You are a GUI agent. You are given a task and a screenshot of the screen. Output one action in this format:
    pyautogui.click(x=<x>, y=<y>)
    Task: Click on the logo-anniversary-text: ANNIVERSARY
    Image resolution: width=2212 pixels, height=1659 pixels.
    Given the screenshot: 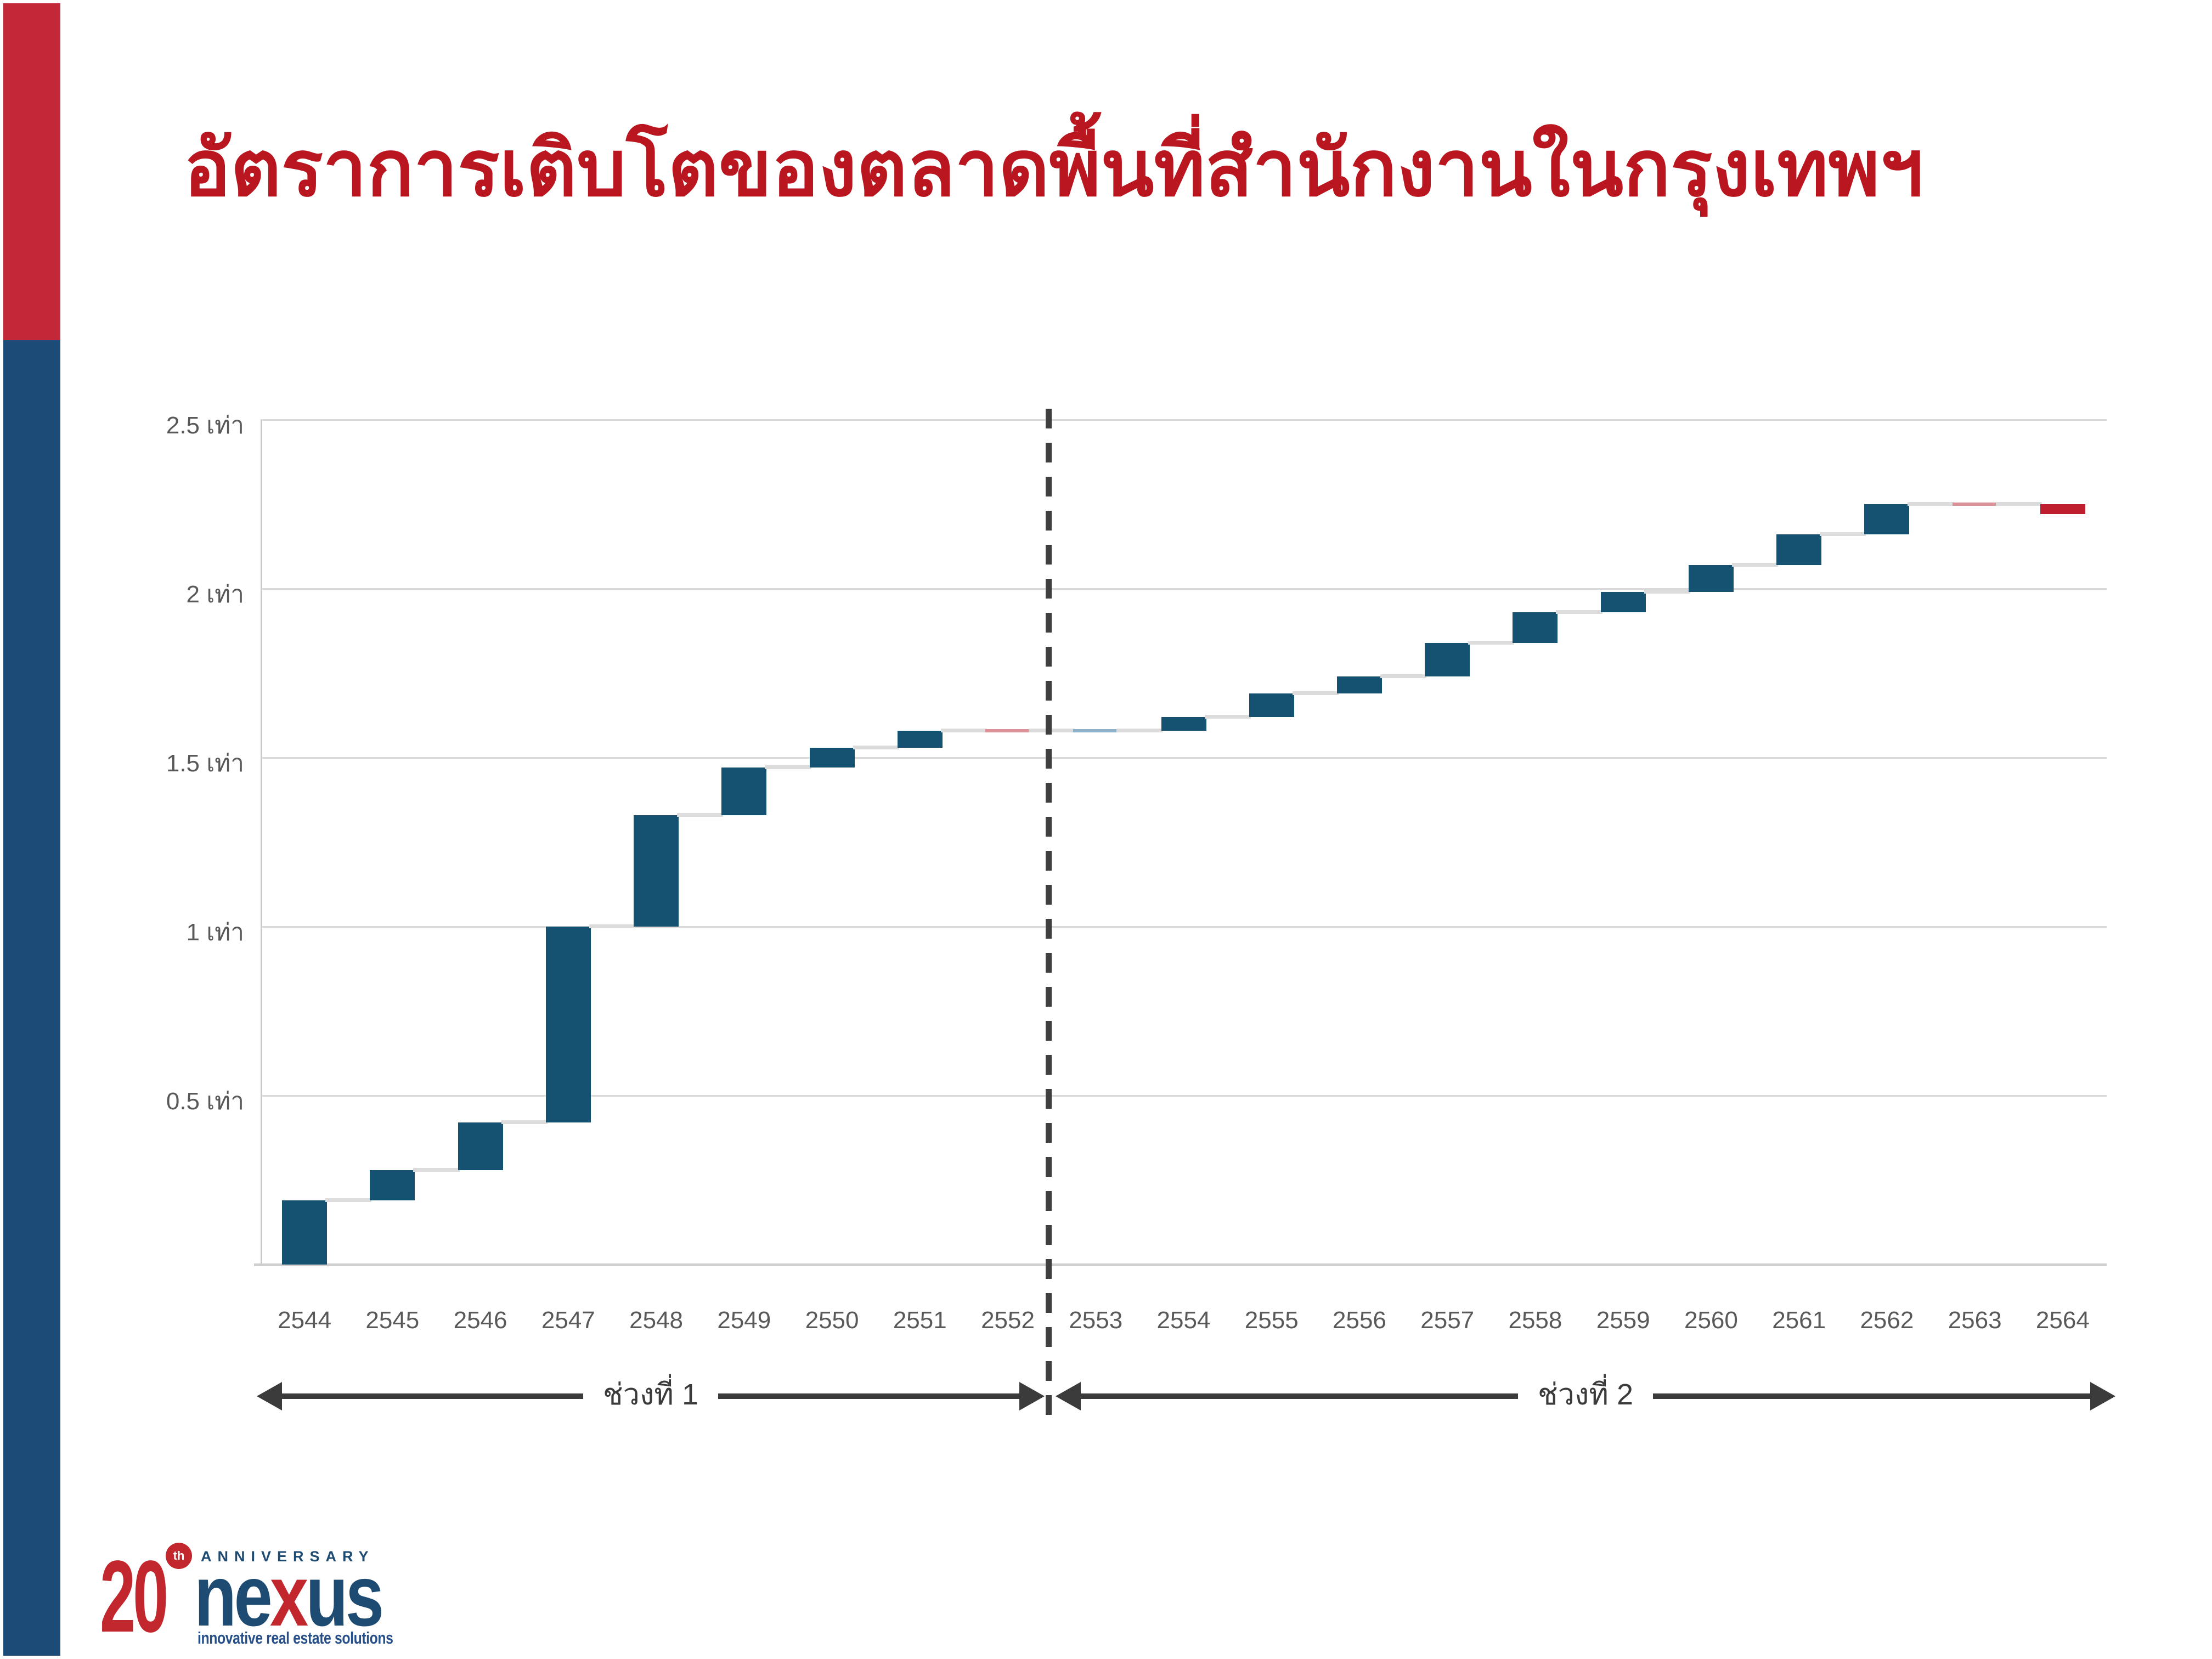 What is the action you would take?
    pyautogui.click(x=288, y=1556)
    